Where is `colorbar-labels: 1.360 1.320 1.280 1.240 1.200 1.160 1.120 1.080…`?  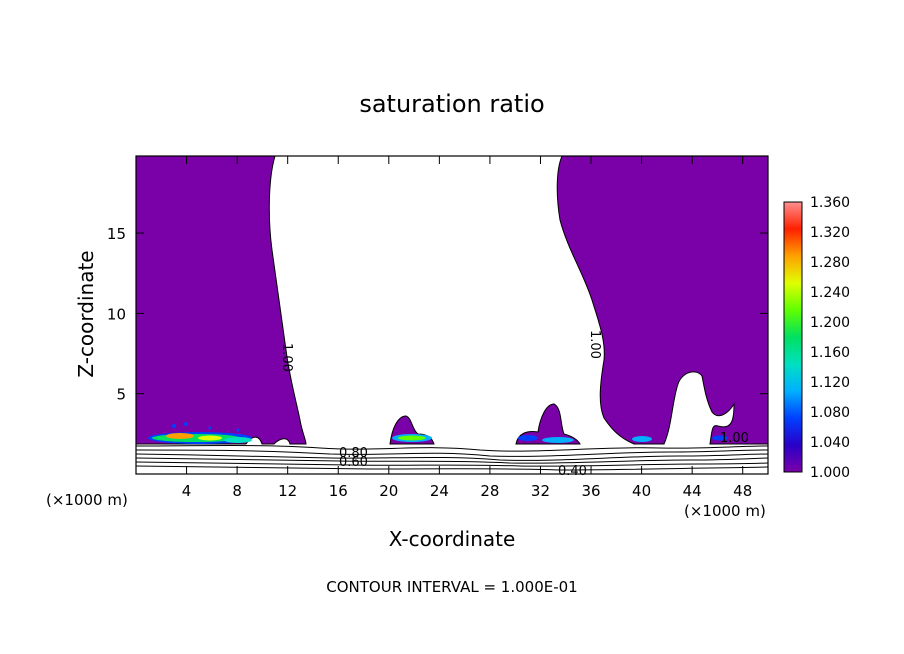
colorbar-labels: 1.360 1.320 1.280 1.240 1.200 1.160 1.120 1.080… is located at coordinates (830, 338).